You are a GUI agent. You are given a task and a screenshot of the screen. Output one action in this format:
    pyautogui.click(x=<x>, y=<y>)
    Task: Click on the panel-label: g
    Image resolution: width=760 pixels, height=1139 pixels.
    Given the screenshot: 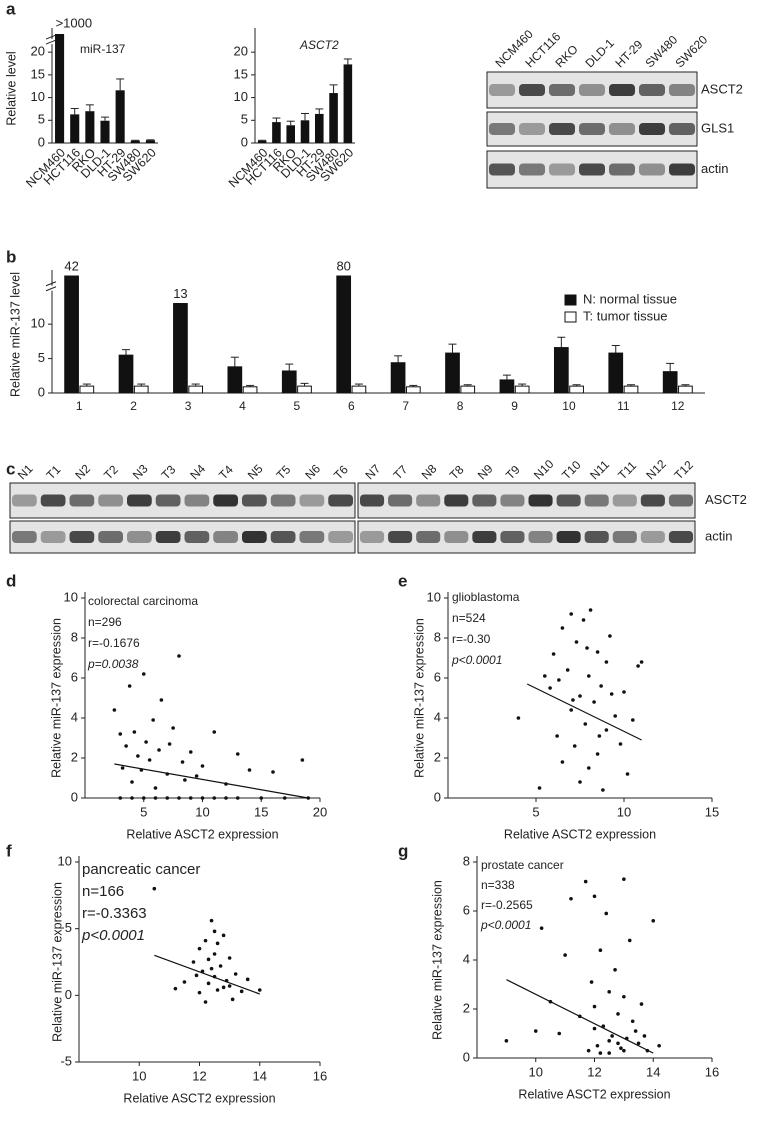 What is the action you would take?
    pyautogui.click(x=403, y=850)
    